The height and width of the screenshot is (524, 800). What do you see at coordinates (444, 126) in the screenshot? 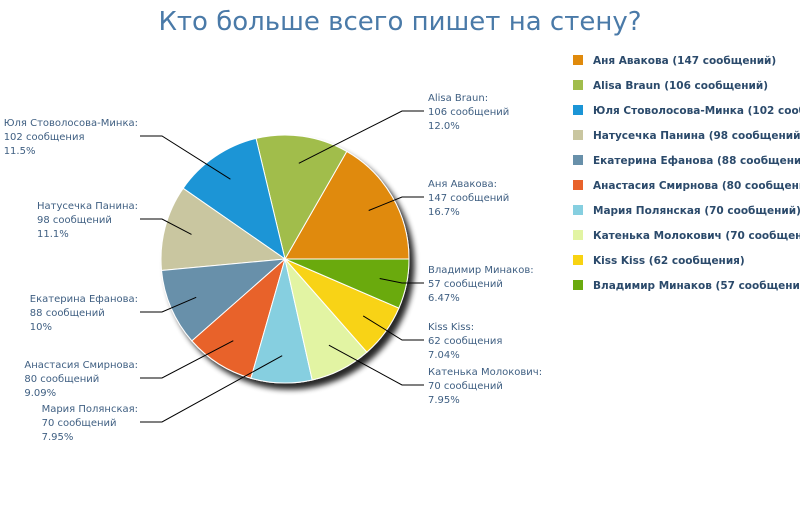
I see `slice-label-2-percent: 12.0%` at bounding box center [444, 126].